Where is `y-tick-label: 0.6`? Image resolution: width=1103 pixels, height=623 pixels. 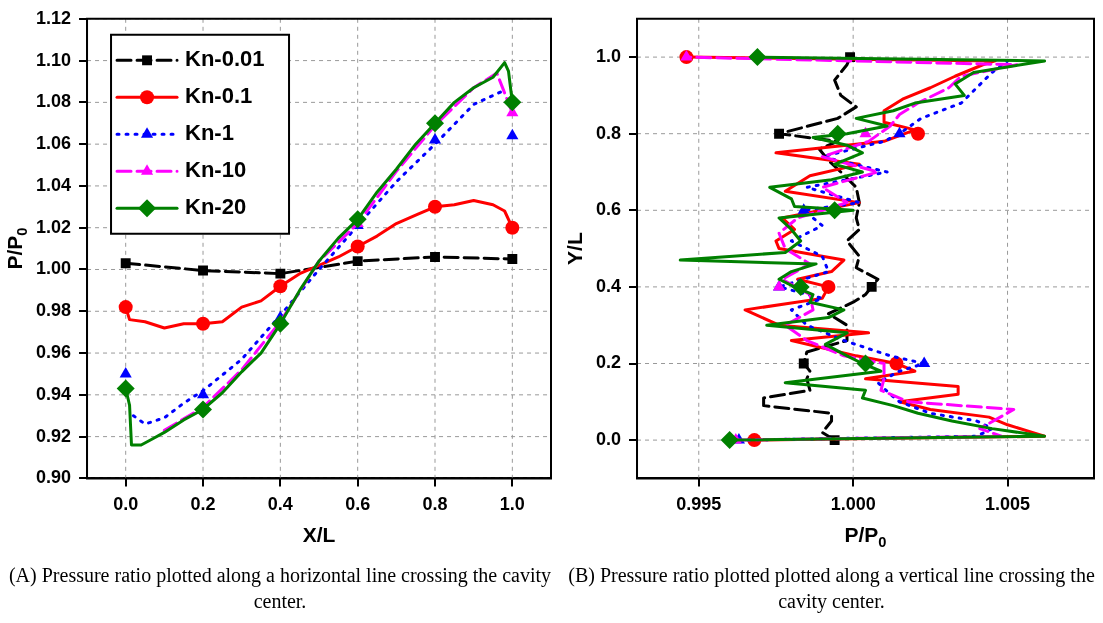
y-tick-label: 0.6 is located at coordinates (608, 209).